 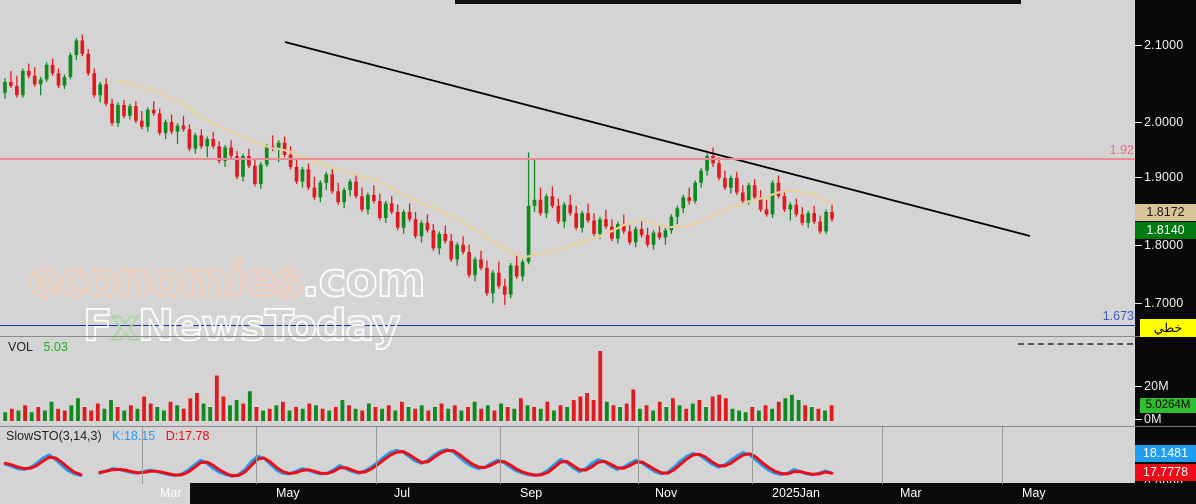 I want to click on stochastic-k-label: K:18.15, so click(x=134, y=436).